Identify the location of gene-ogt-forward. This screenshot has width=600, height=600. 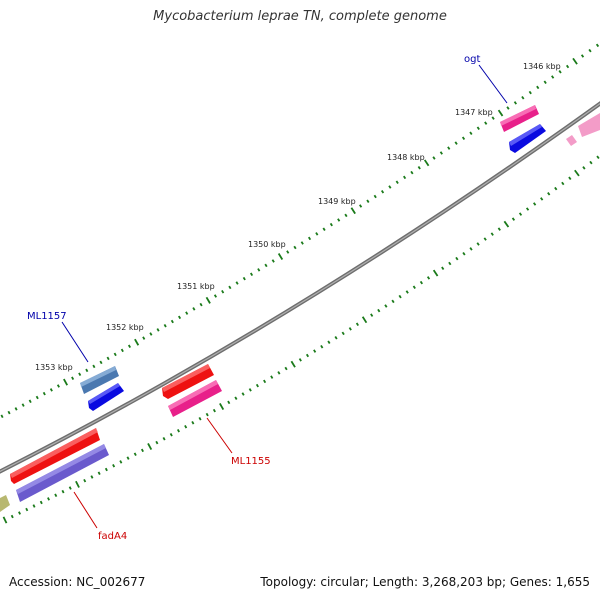
(519, 118).